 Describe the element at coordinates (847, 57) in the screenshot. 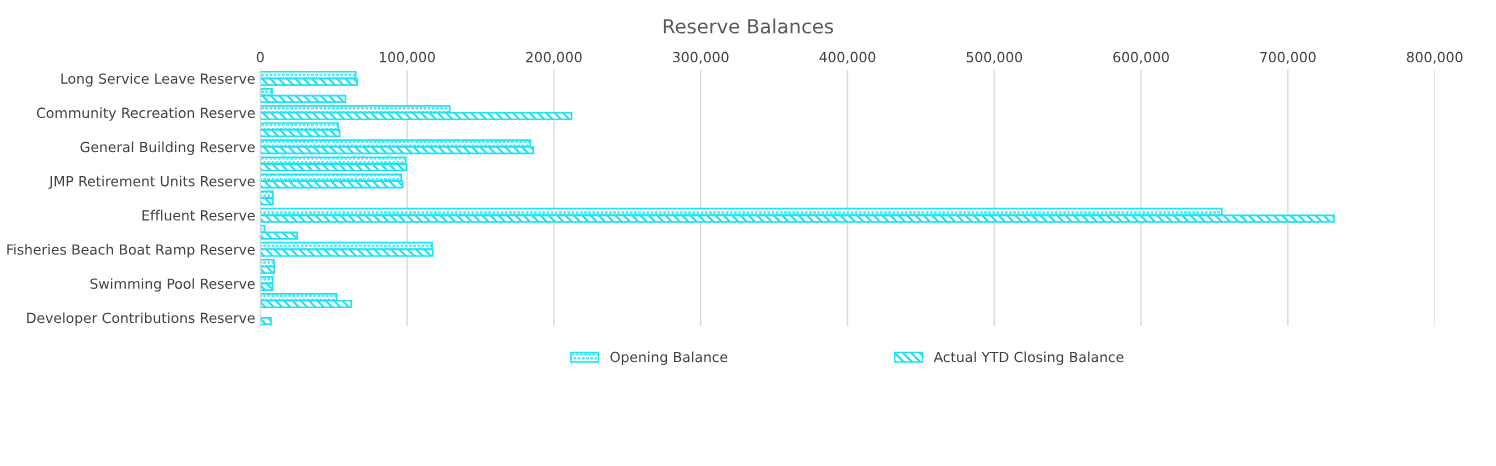

I see `x-tick-label: 400,000` at that location.